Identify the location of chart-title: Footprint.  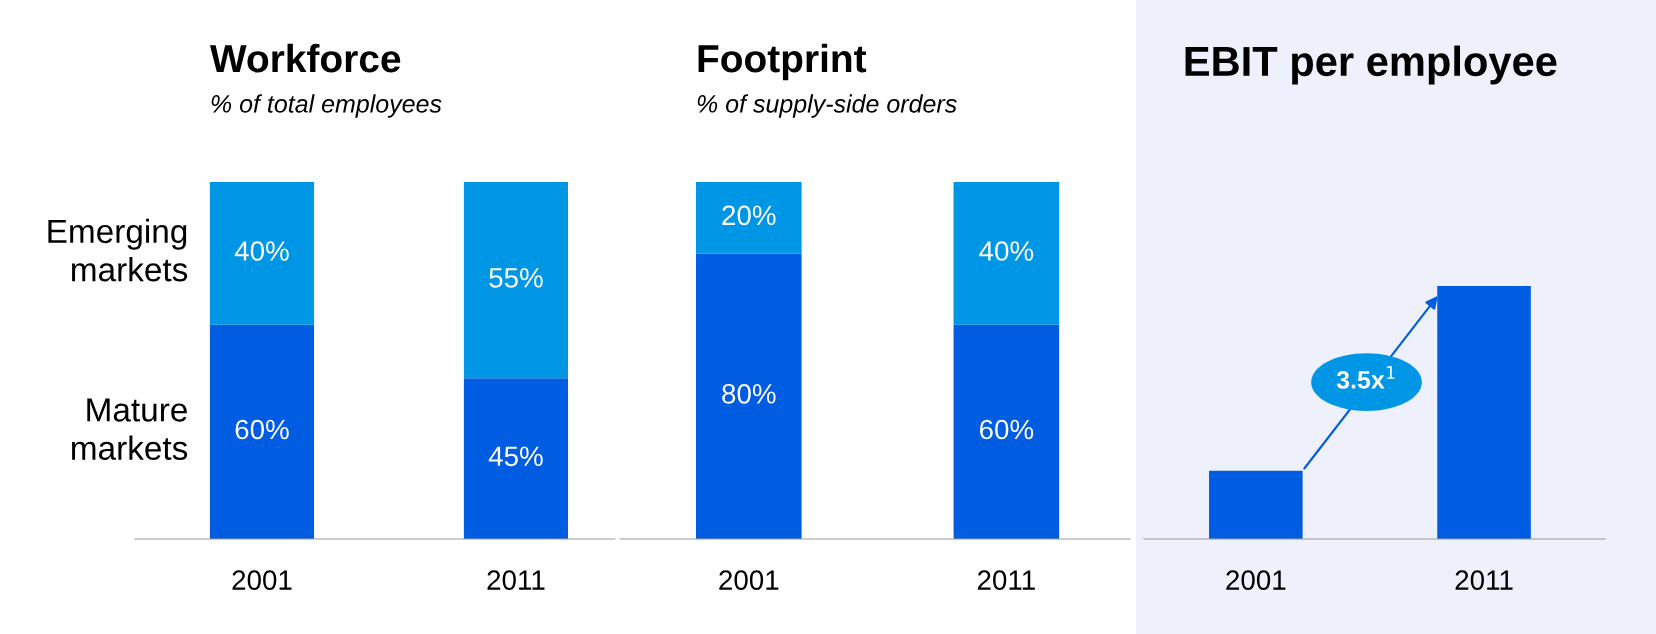
(782, 62).